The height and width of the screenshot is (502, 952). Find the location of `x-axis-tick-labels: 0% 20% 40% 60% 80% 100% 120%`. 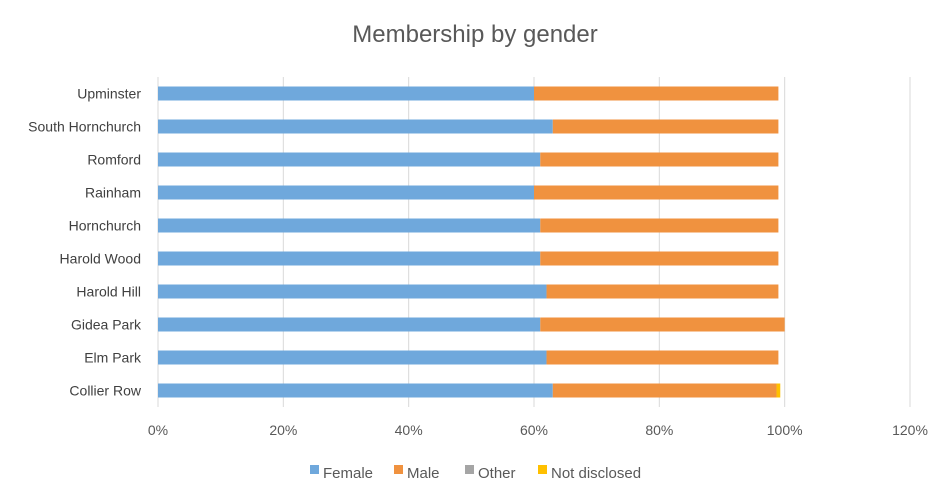

x-axis-tick-labels: 0% 20% 40% 60% 80% 100% 120% is located at coordinates (538, 430).